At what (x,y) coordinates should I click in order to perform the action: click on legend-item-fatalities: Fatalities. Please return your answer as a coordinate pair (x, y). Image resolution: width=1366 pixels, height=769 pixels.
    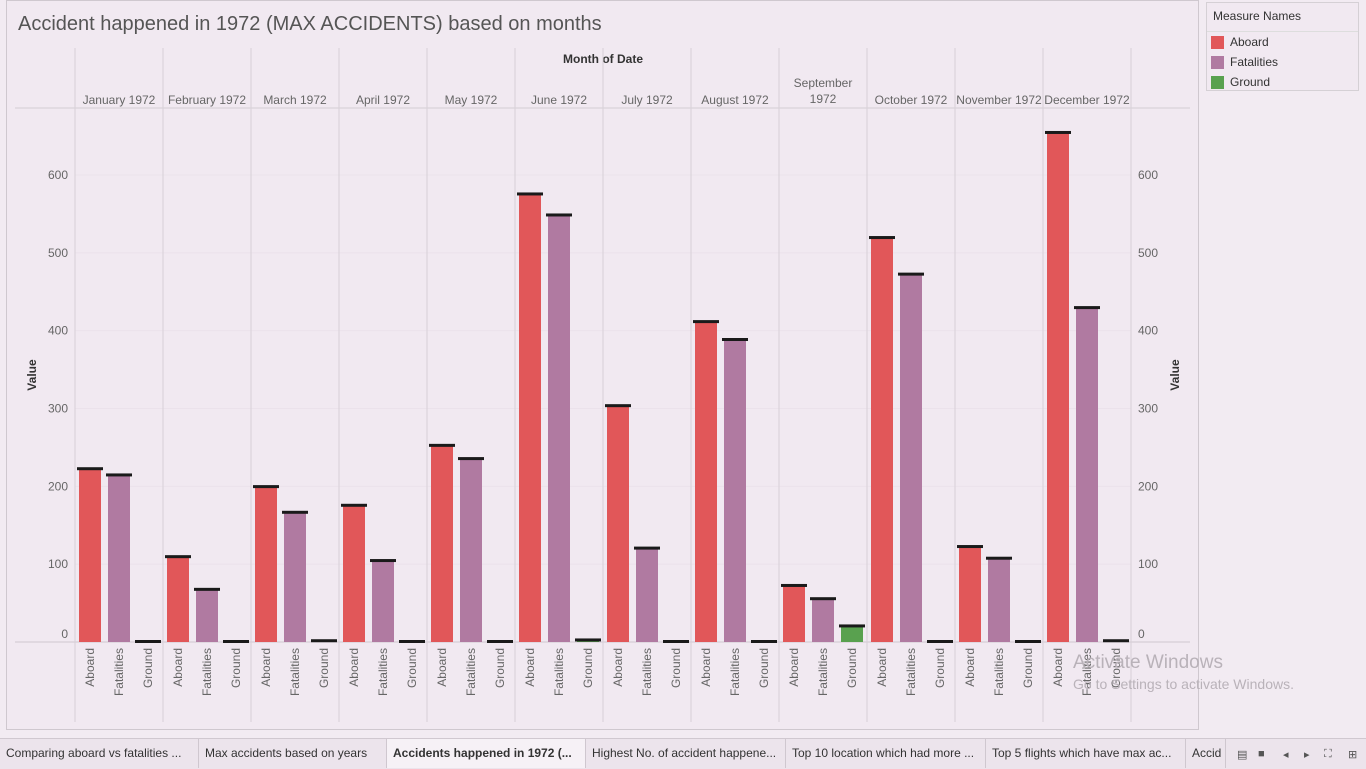
    Looking at the image, I should click on (1282, 62).